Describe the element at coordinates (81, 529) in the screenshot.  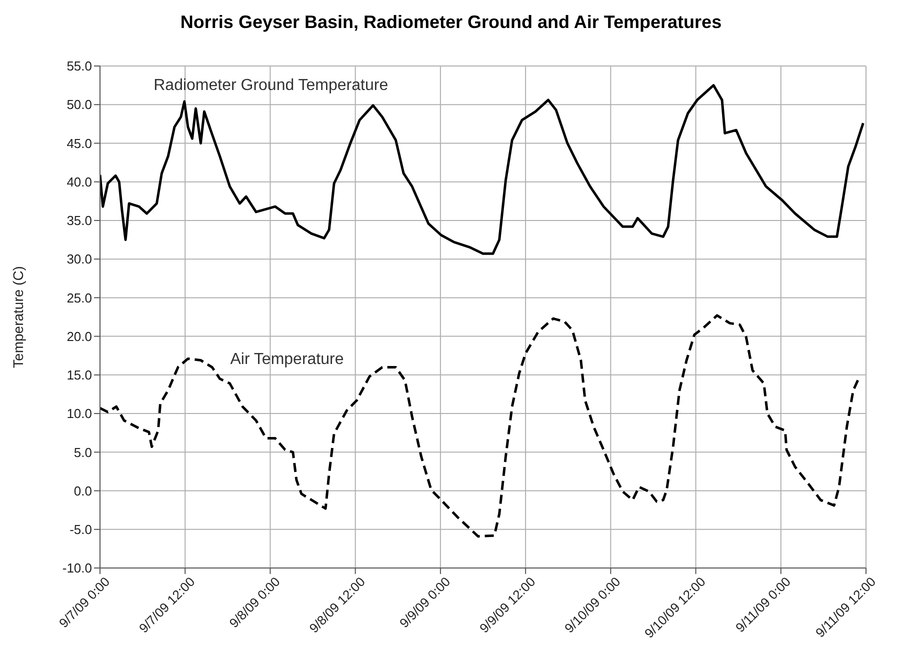
I see `y-tick-label: -5.0` at that location.